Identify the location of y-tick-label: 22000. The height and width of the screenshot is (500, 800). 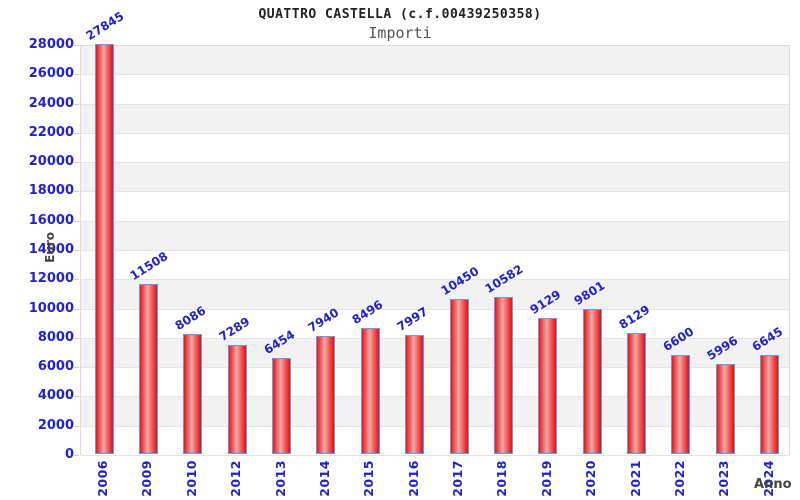
(51, 132).